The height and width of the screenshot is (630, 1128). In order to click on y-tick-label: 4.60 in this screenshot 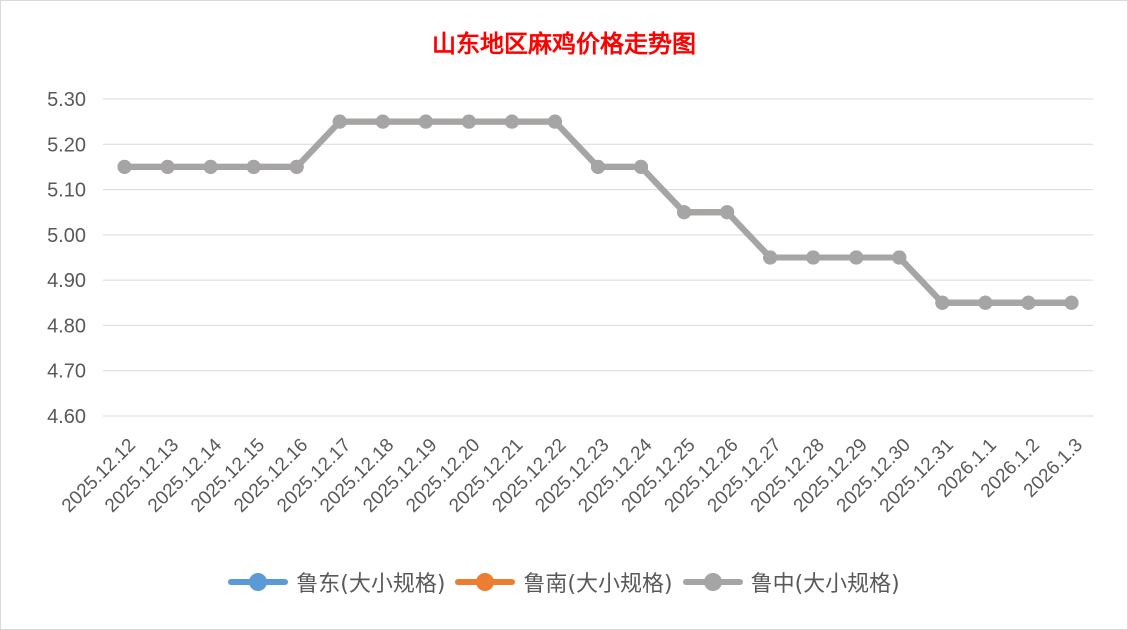, I will do `click(66, 417)`.